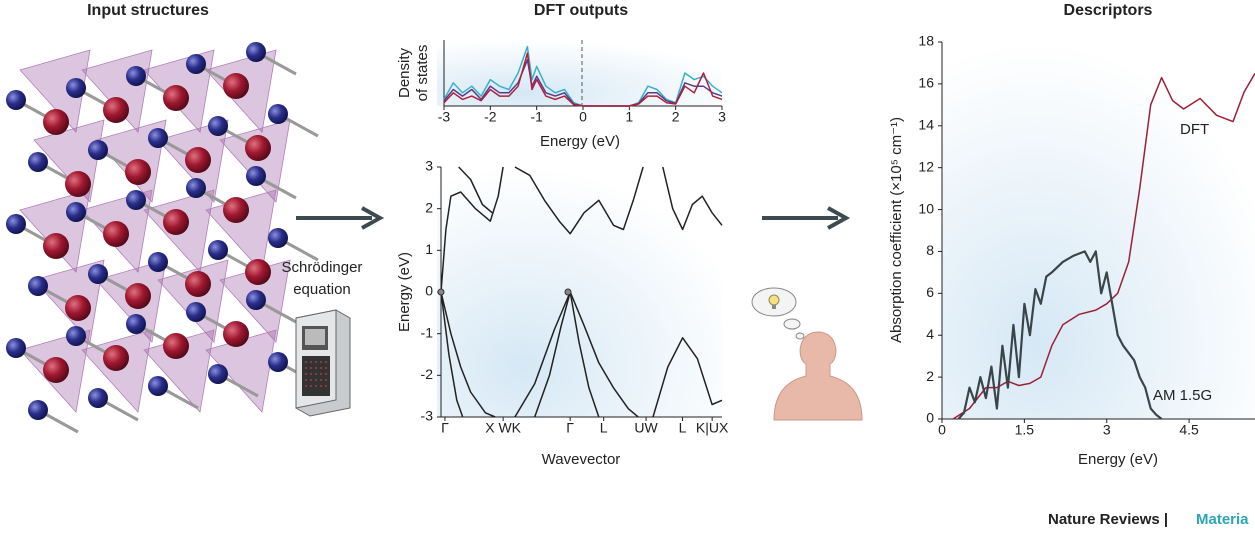 The image size is (1255, 534). What do you see at coordinates (322, 267) in the screenshot?
I see `equation-label: Schrödinger` at bounding box center [322, 267].